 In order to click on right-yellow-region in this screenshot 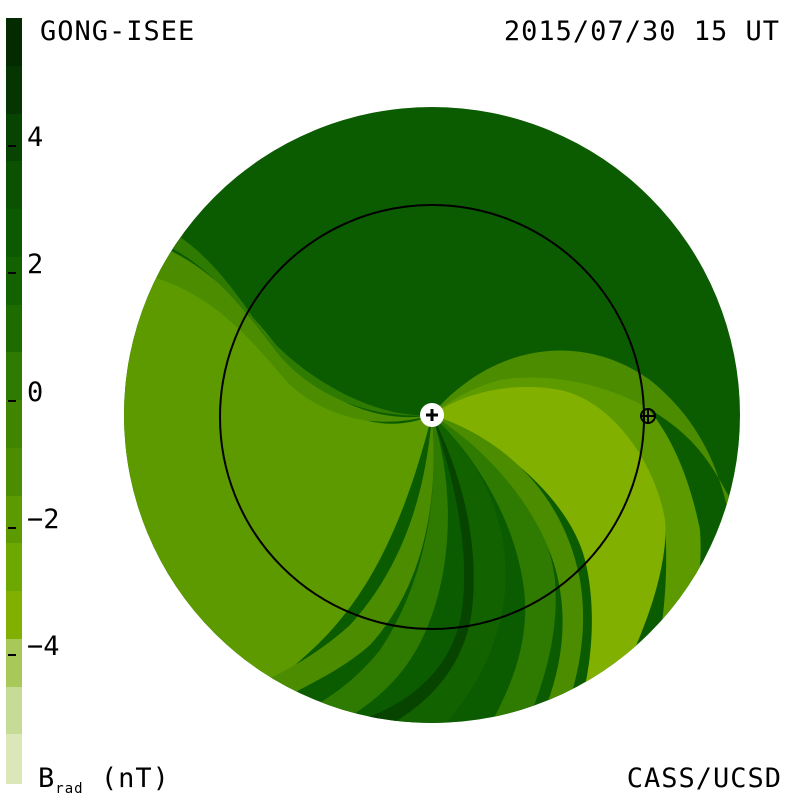, I will do `click(549, 545)`.